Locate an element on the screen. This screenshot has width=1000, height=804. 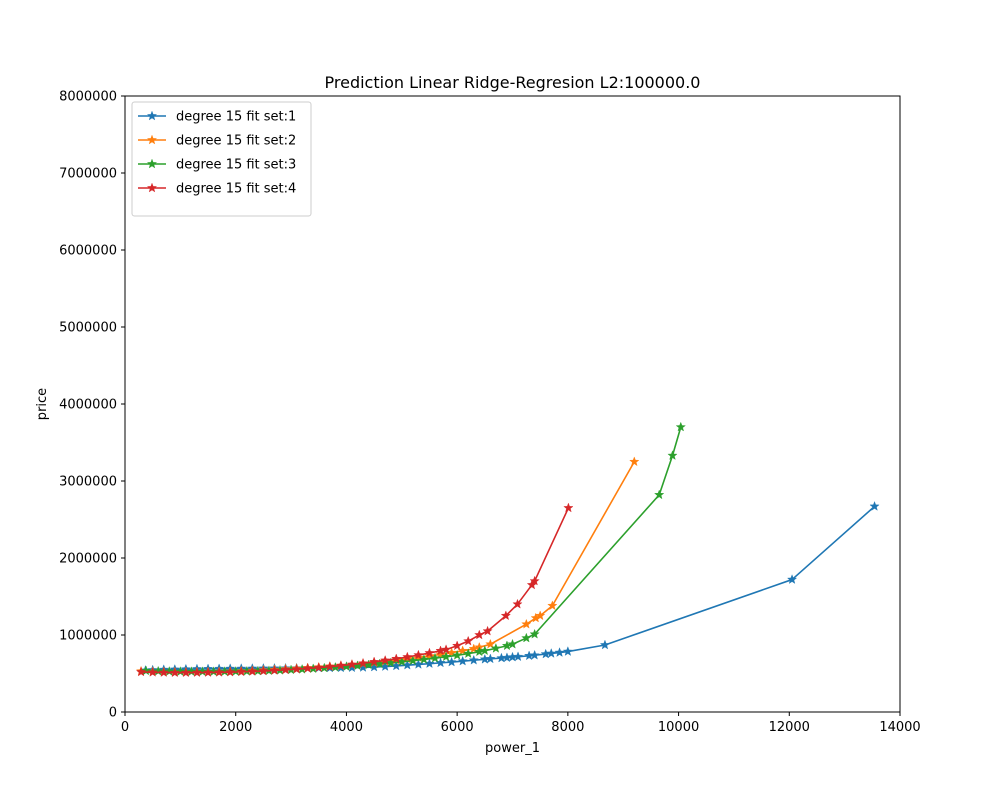
legend-label: degree 15 fit set:1 is located at coordinates (236, 117).